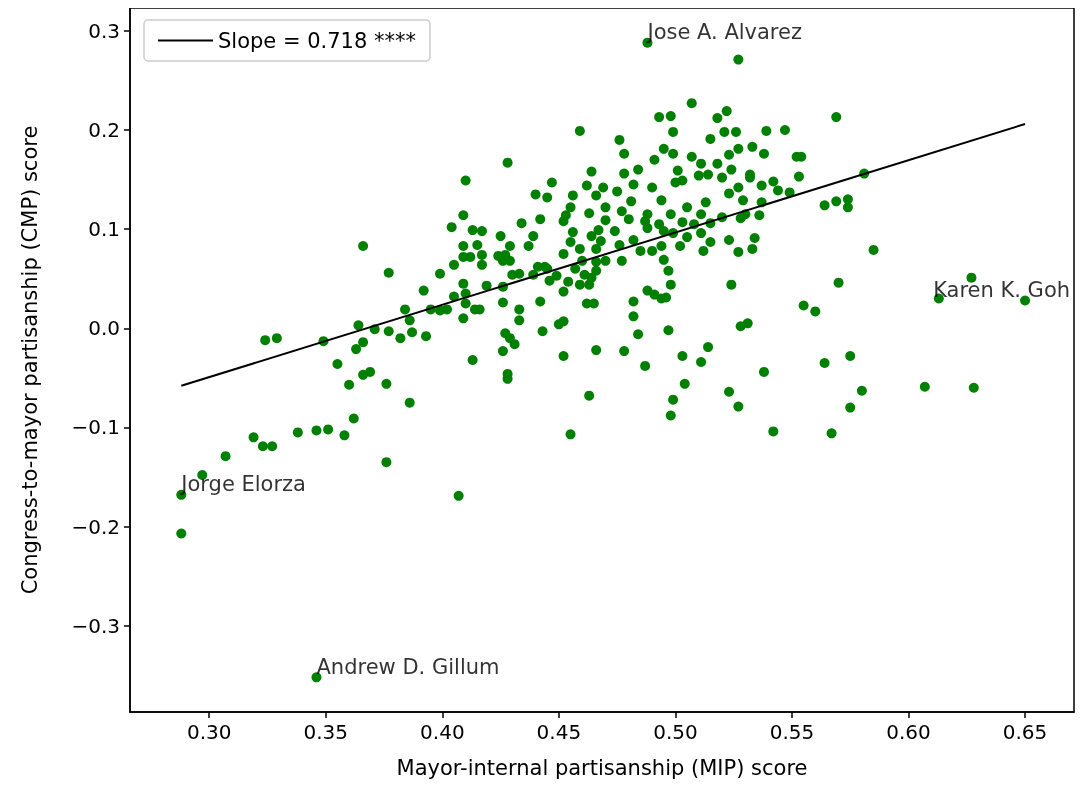 Image resolution: width=1084 pixels, height=800 pixels. I want to click on annotation: Jorge Elorza, so click(242, 484).